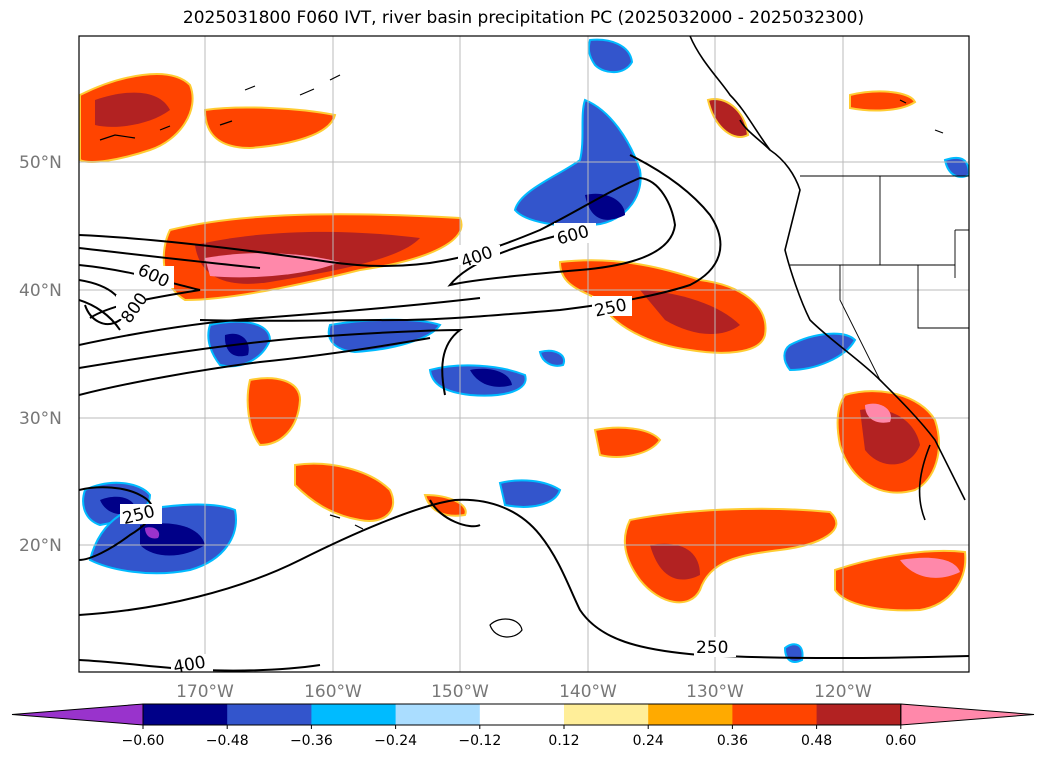 The height and width of the screenshot is (765, 1047). What do you see at coordinates (879, 278) in the screenshot?
I see `political-boundaries` at bounding box center [879, 278].